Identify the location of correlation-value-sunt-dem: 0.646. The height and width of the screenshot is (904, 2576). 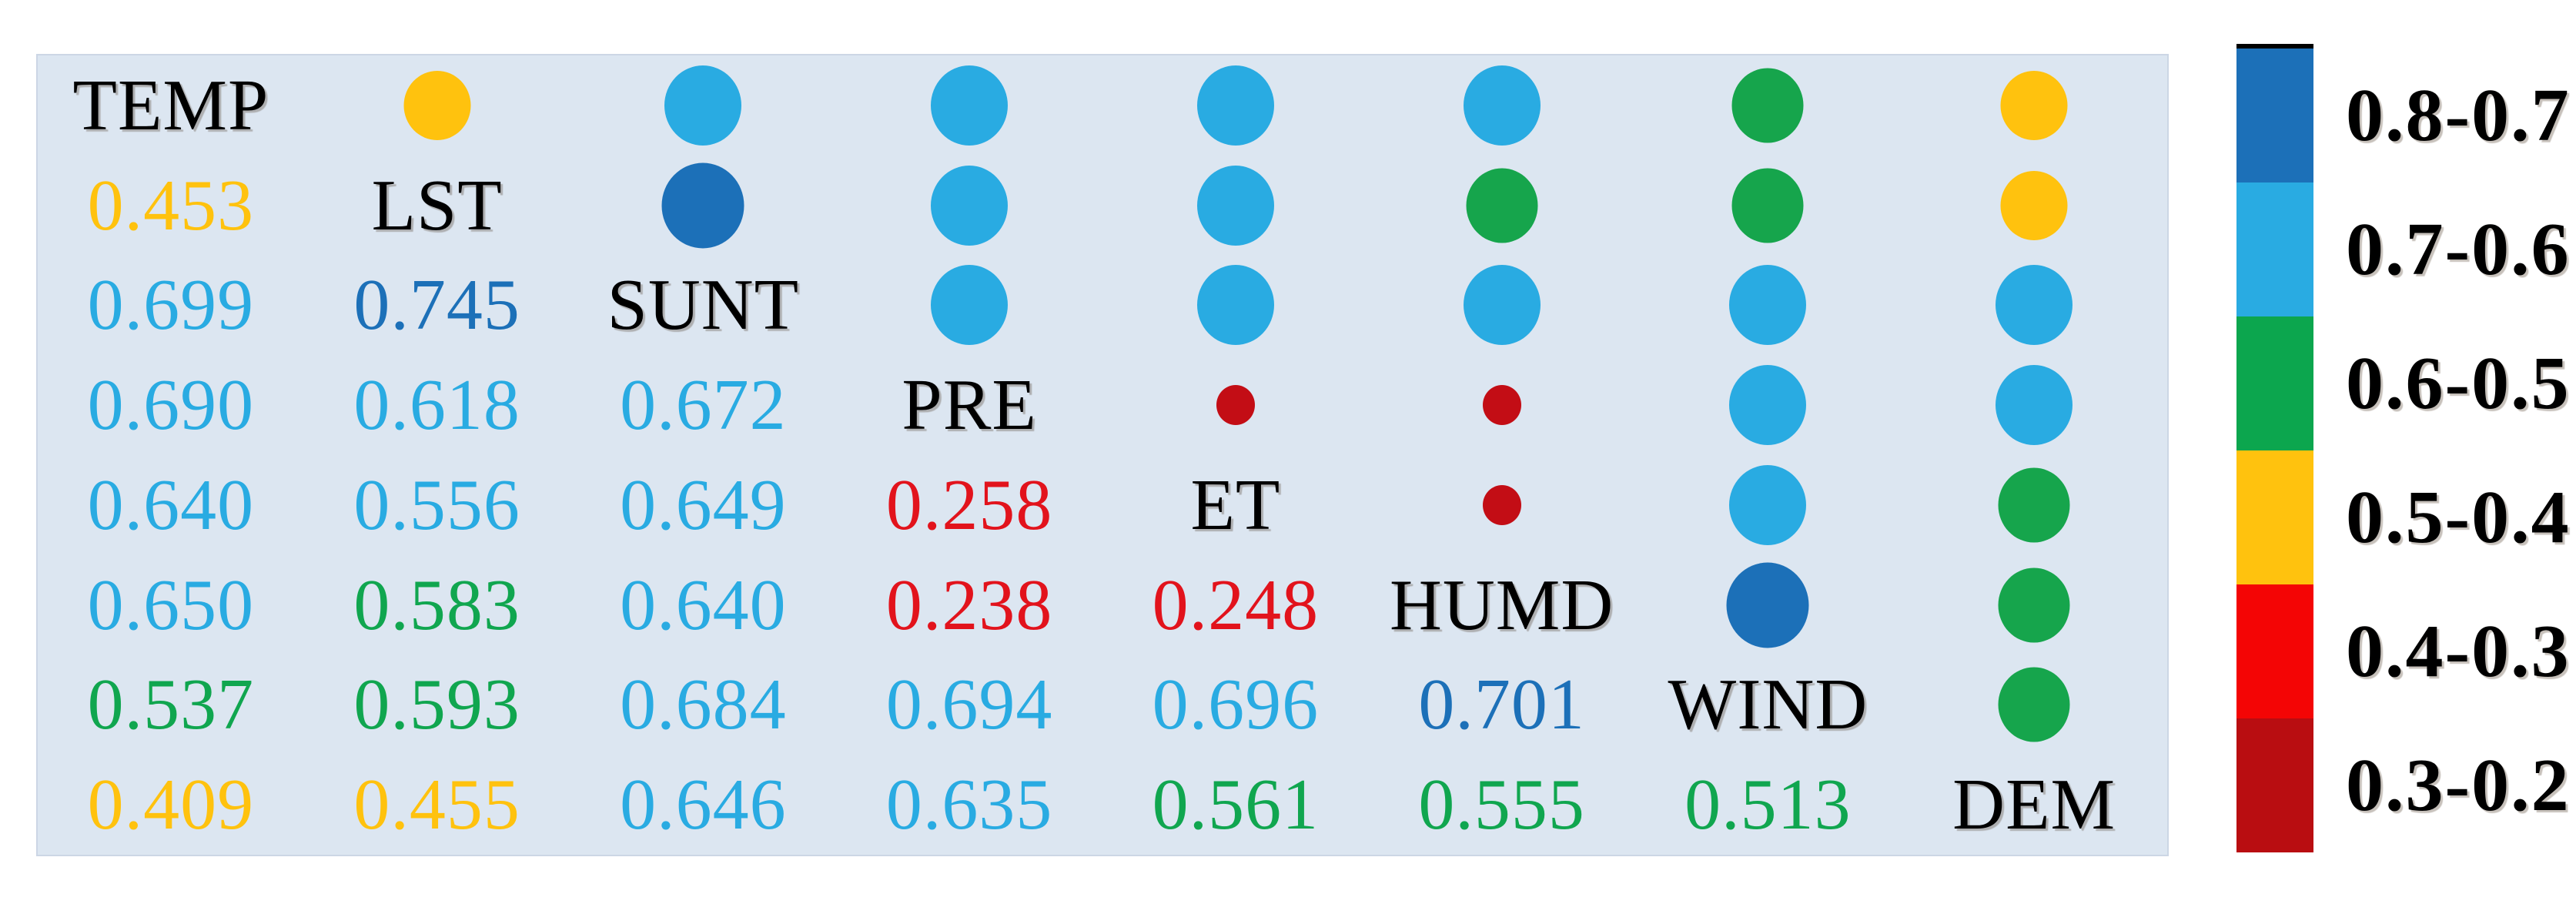
(704, 805).